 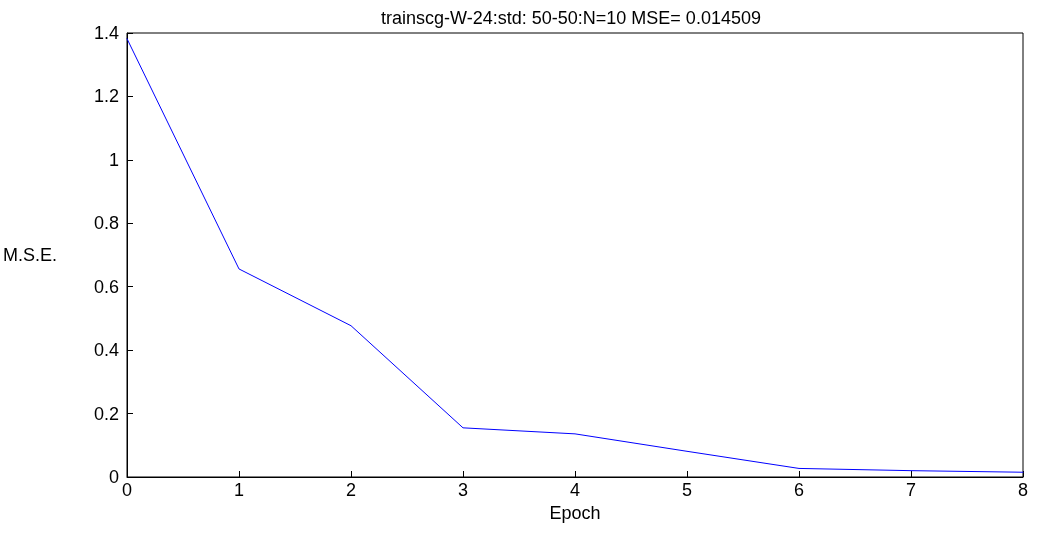 I want to click on x-tick-label: 6, so click(x=799, y=490).